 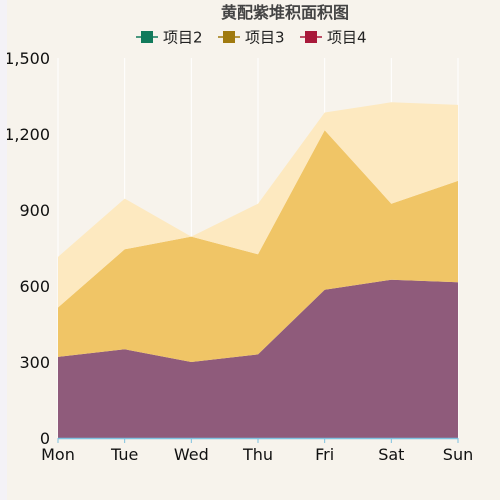 What do you see at coordinates (34, 362) in the screenshot?
I see `y-tick-label-300: 300` at bounding box center [34, 362].